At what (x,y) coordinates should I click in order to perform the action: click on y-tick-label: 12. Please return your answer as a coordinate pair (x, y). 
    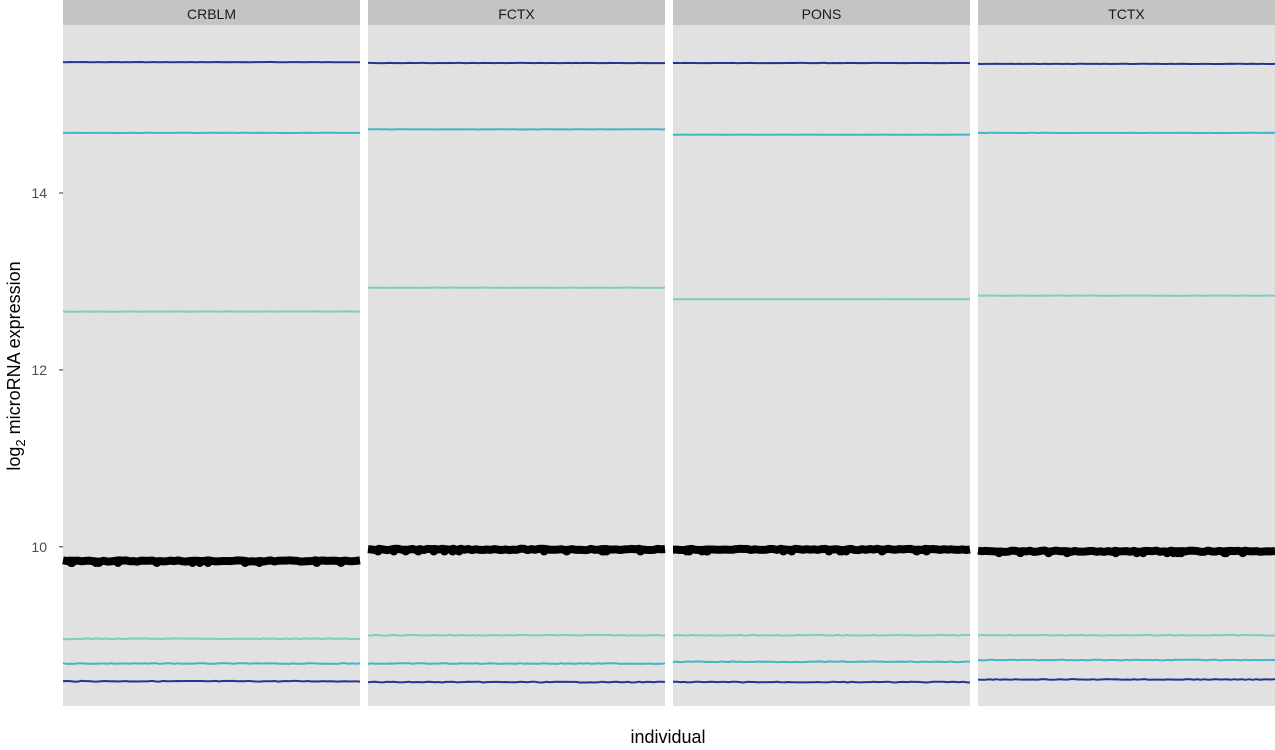
    Looking at the image, I should click on (39, 370).